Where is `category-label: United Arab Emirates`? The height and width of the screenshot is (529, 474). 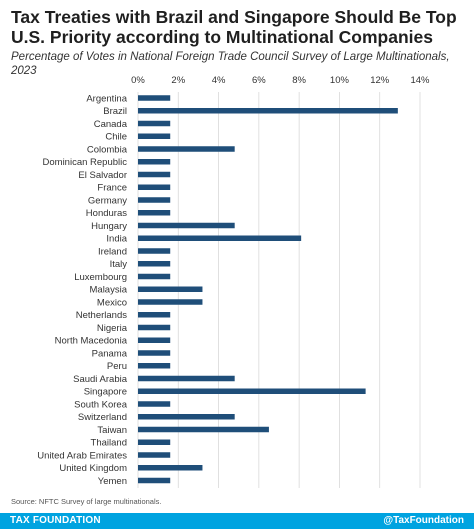
category-label: United Arab Emirates is located at coordinates (82, 455).